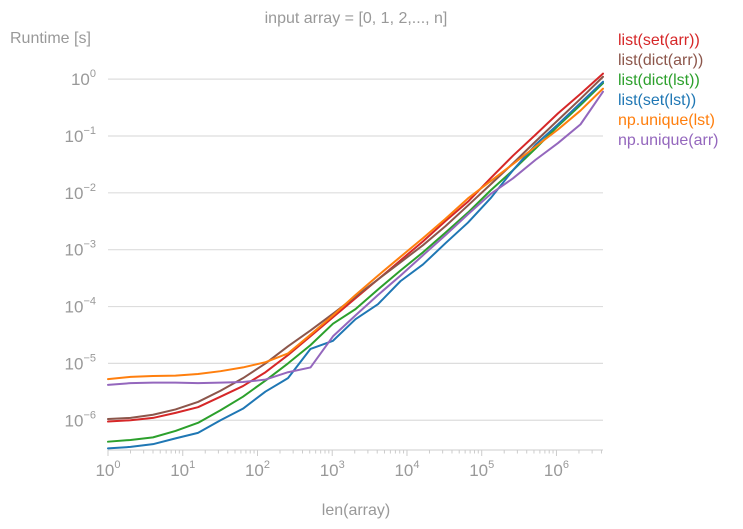 The width and height of the screenshot is (743, 529). I want to click on legend-entry: list(set(lst)), so click(657, 100).